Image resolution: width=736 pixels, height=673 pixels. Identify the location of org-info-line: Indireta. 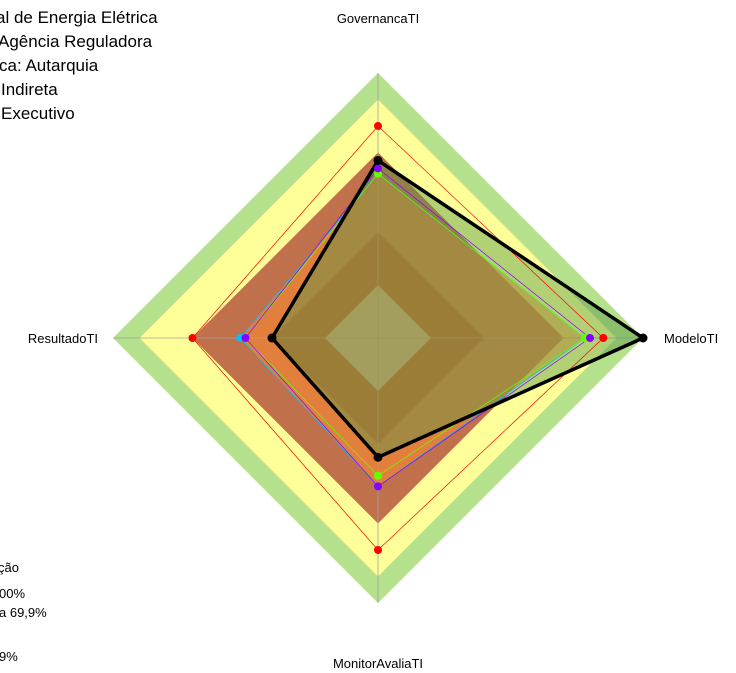
(29, 89).